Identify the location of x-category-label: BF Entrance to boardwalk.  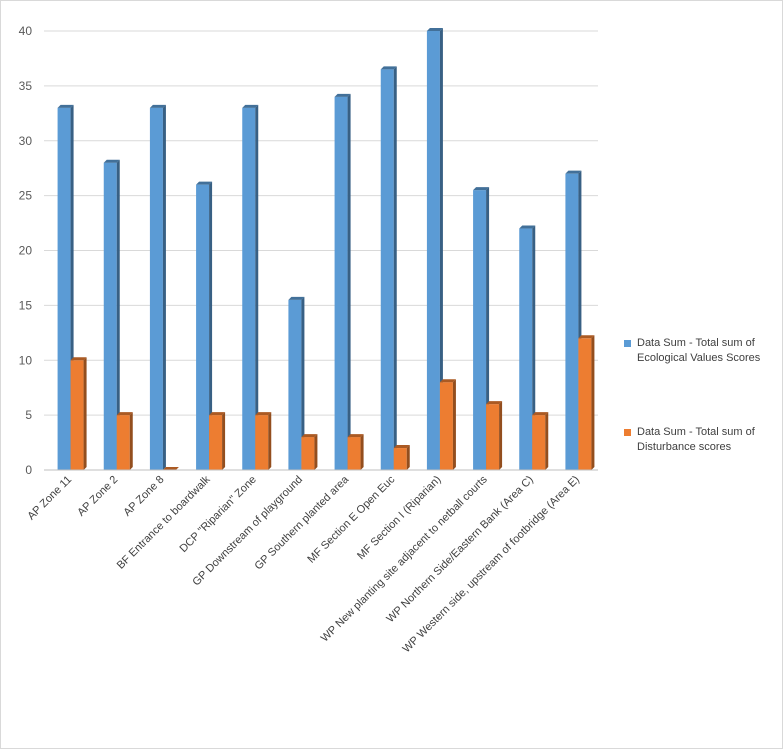
(164, 522).